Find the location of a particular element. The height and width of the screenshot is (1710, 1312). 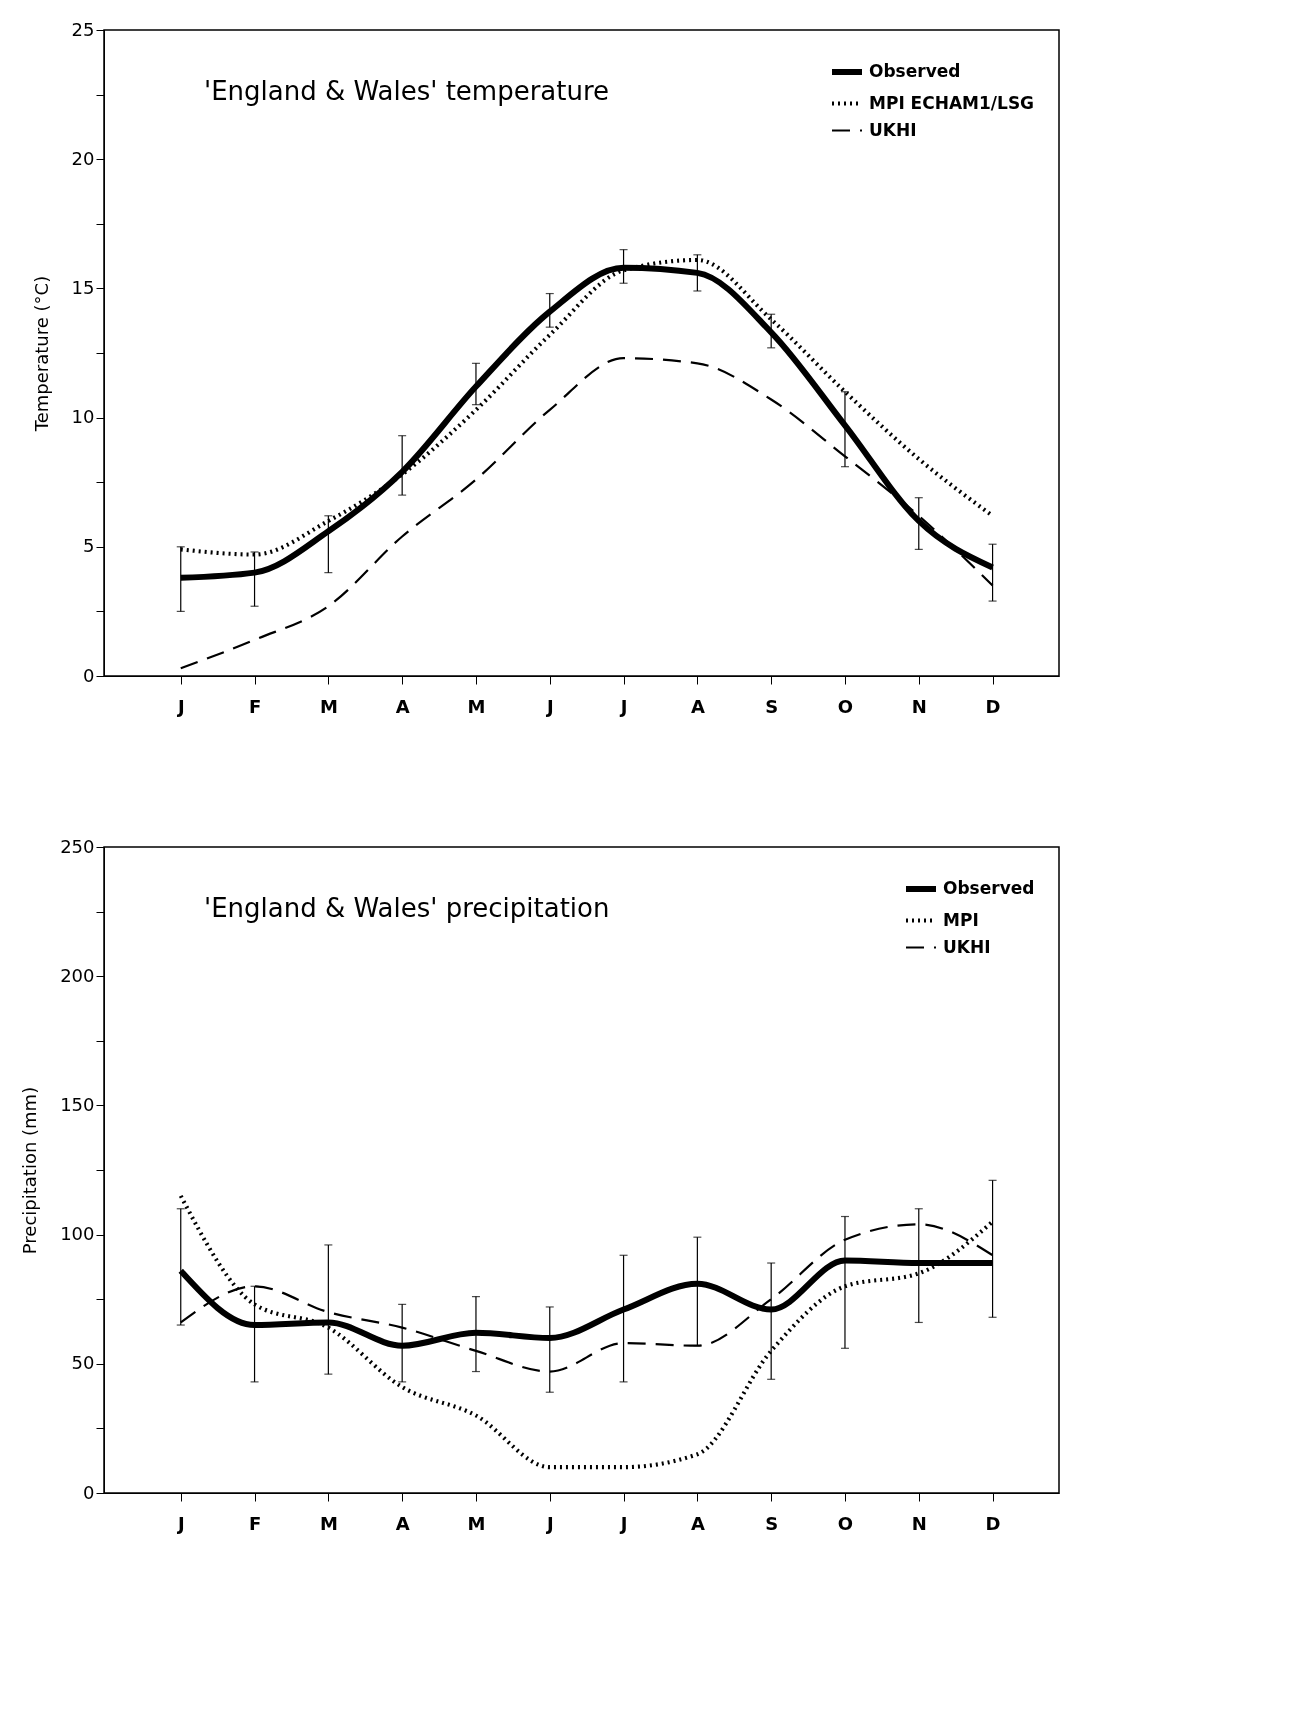

y-tick-label: 250 is located at coordinates (77, 846).